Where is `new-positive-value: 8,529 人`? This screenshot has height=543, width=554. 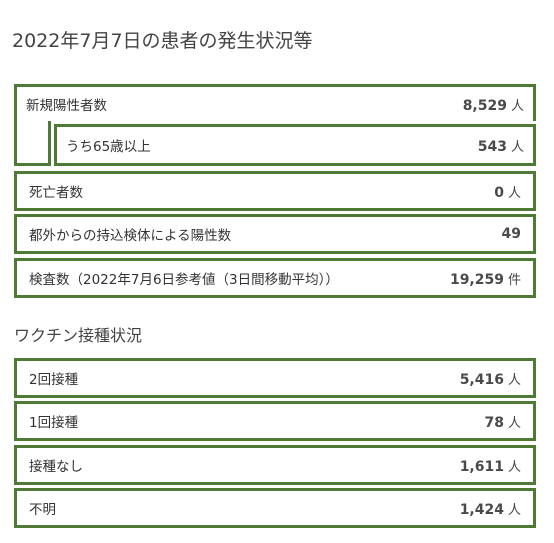 new-positive-value: 8,529 人 is located at coordinates (493, 104).